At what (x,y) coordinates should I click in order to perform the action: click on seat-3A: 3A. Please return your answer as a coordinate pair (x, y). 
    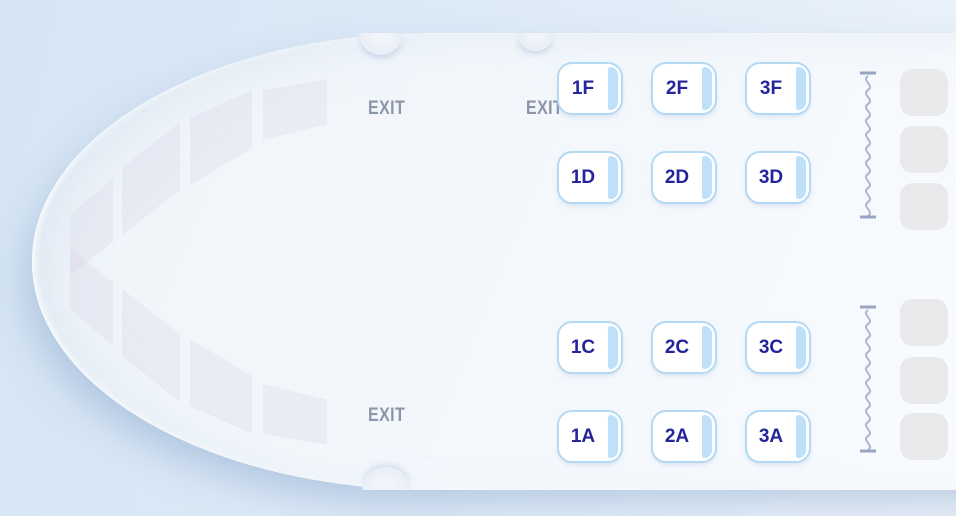
    Looking at the image, I should click on (778, 436).